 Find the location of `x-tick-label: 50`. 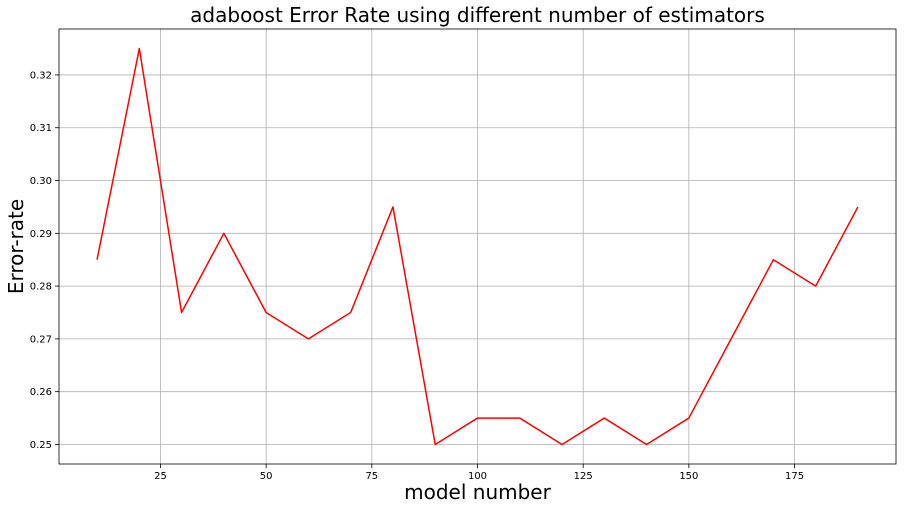

x-tick-label: 50 is located at coordinates (266, 476).